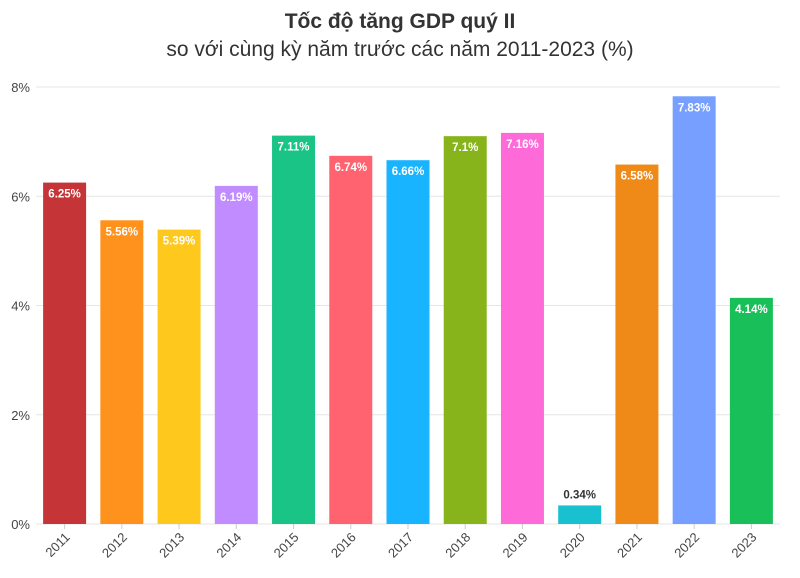  Describe the element at coordinates (579, 495) in the screenshot. I see `data-label: 0.34%` at that location.